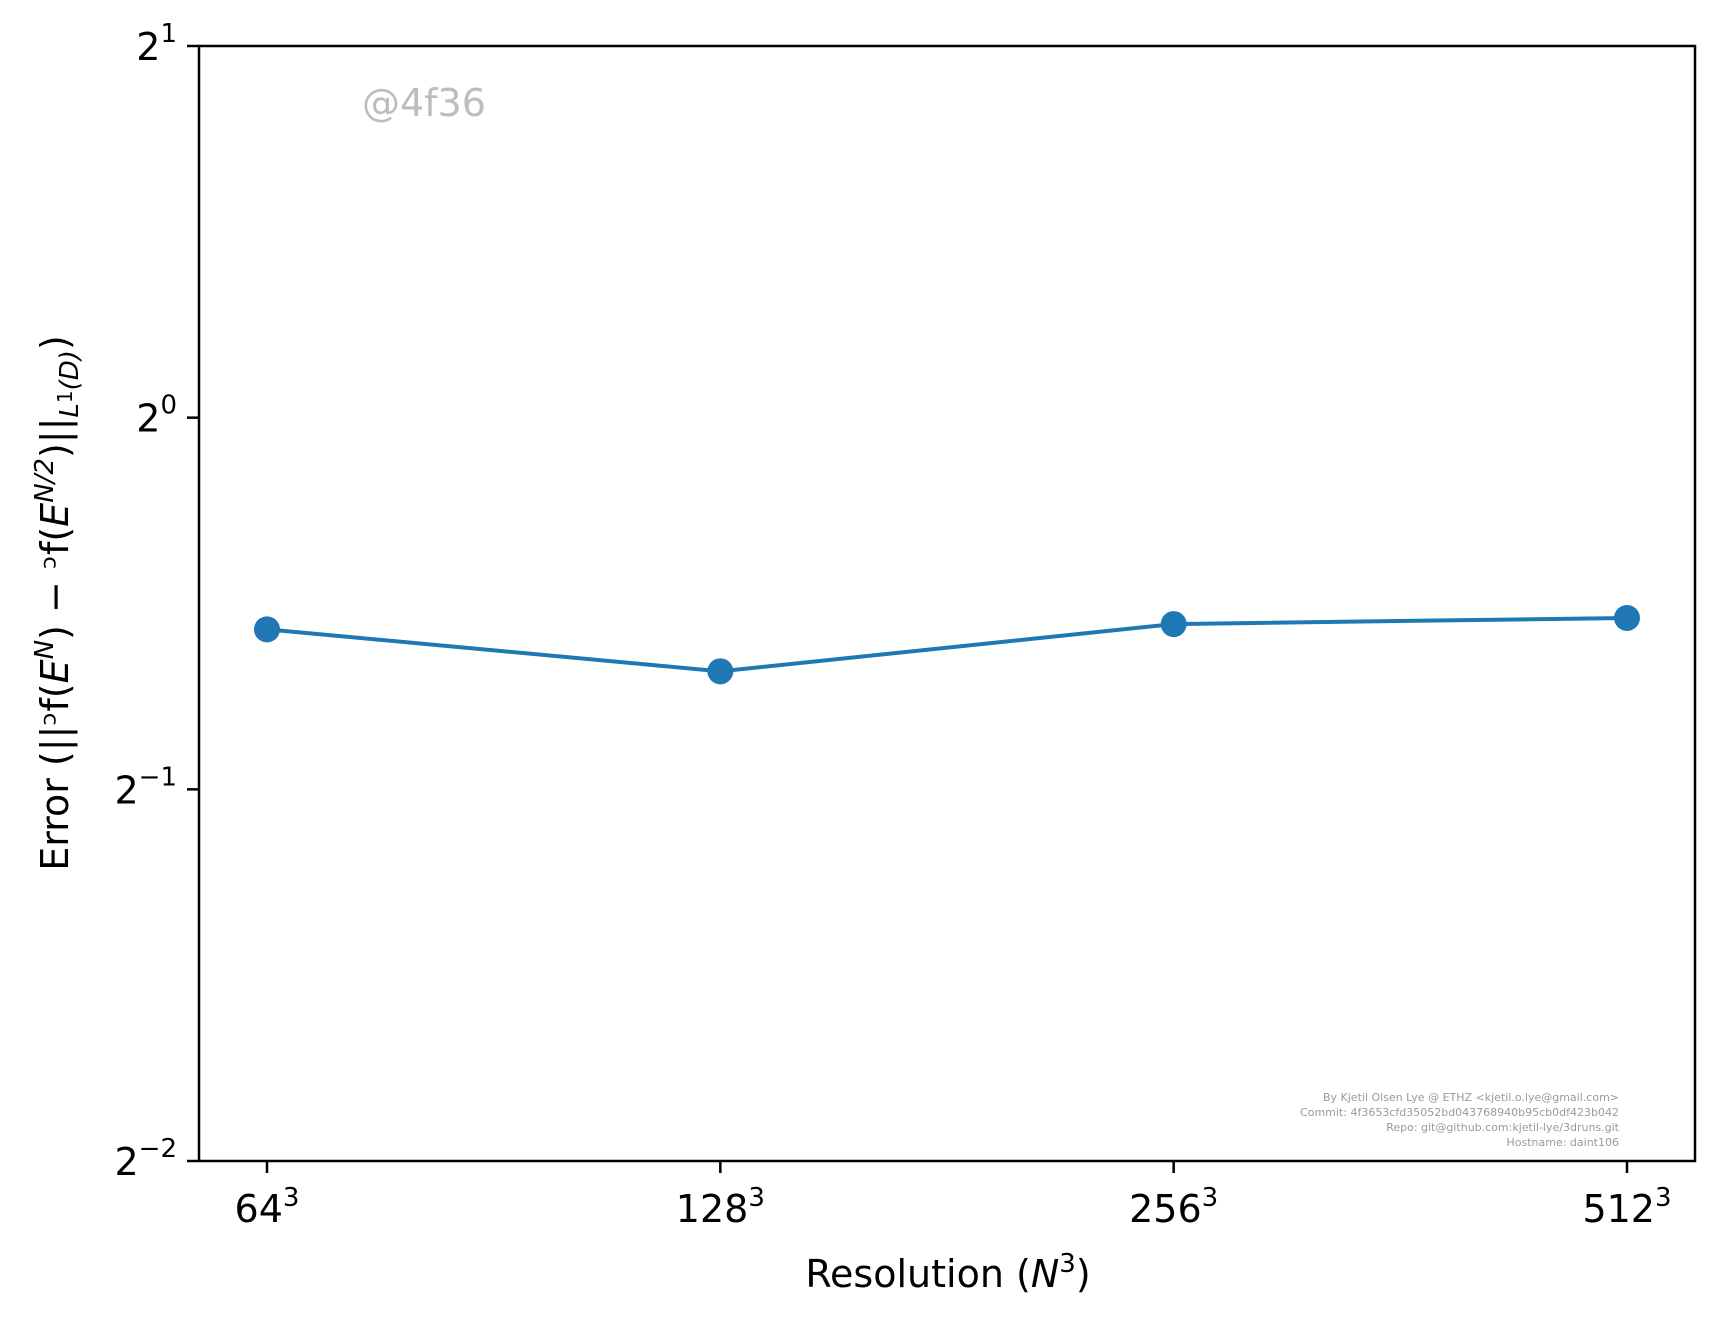  Describe the element at coordinates (720, 1207) in the screenshot. I see `x-tick-label: 1283` at that location.